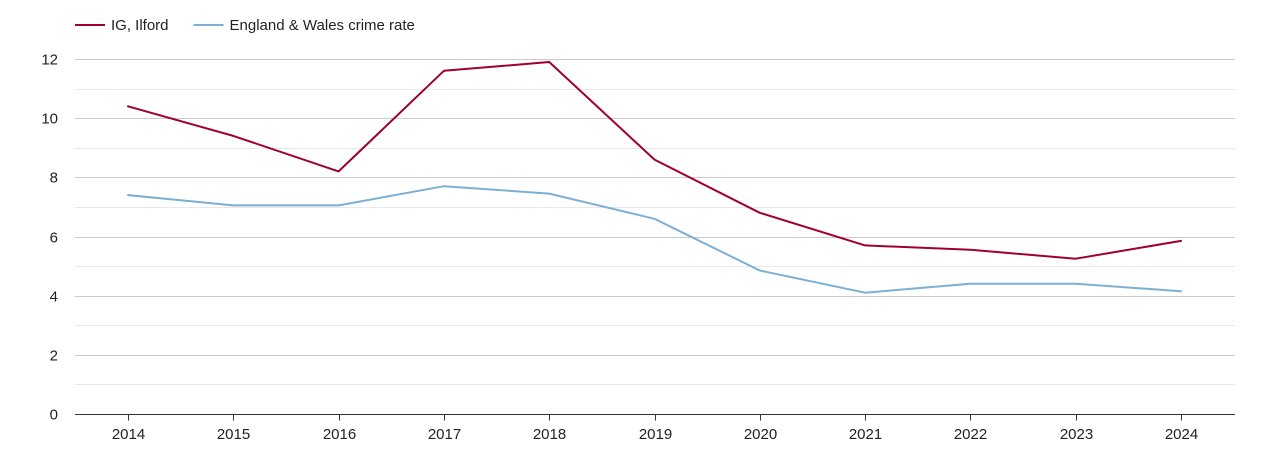  Describe the element at coordinates (444, 434) in the screenshot. I see `x-tick-label: 2017` at that location.